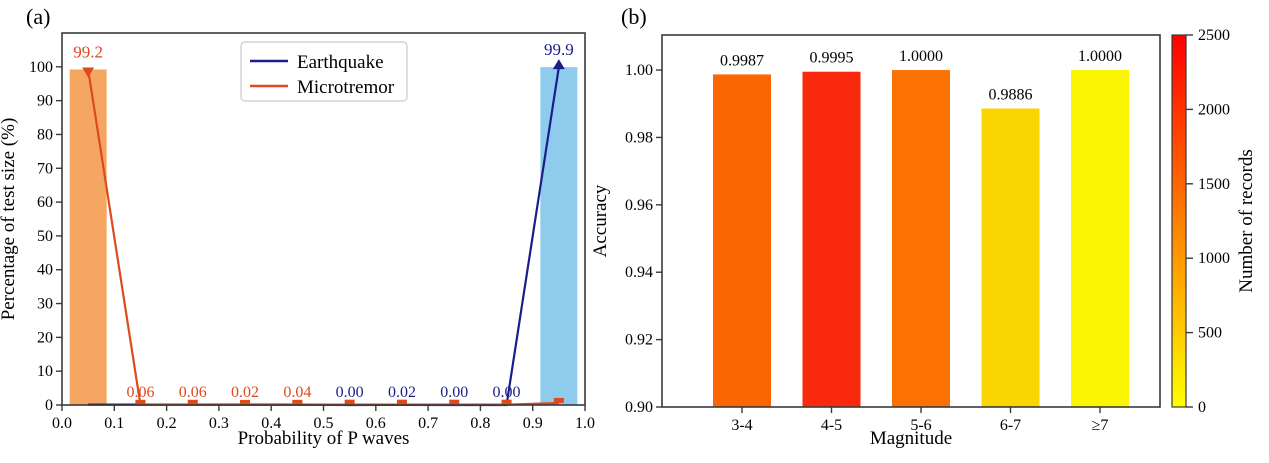 The height and width of the screenshot is (463, 1269). What do you see at coordinates (297, 392) in the screenshot?
I see `a-point-label: 0.04` at bounding box center [297, 392].